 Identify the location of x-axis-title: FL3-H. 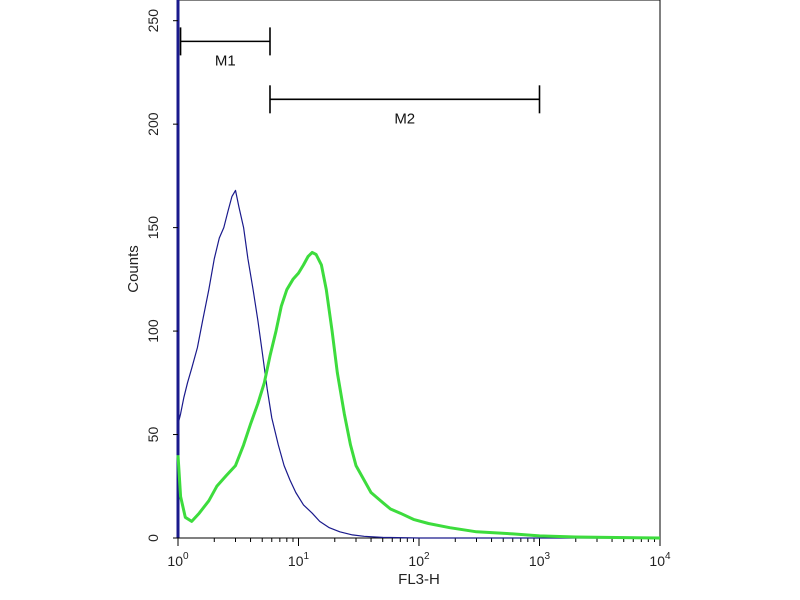
(419, 579).